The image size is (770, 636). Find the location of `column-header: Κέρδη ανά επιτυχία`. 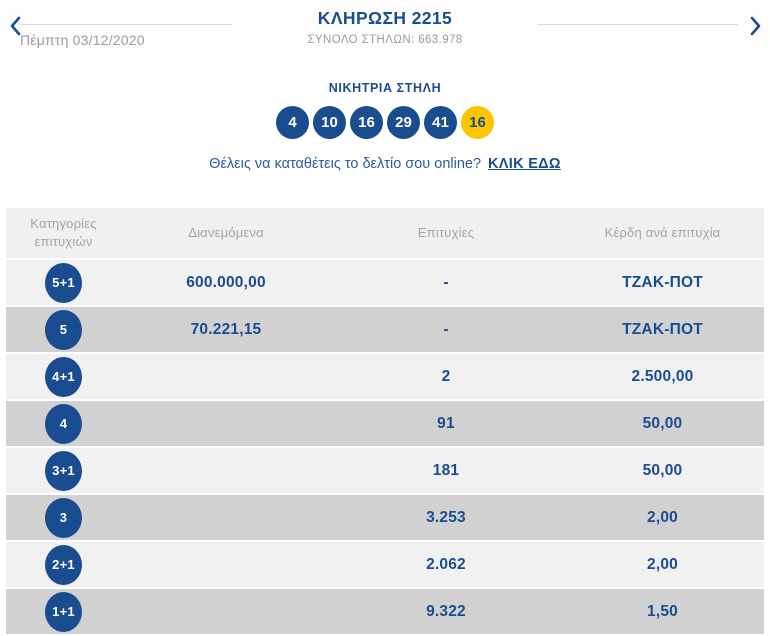

column-header: Κέρδη ανά επιτυχία is located at coordinates (662, 233).